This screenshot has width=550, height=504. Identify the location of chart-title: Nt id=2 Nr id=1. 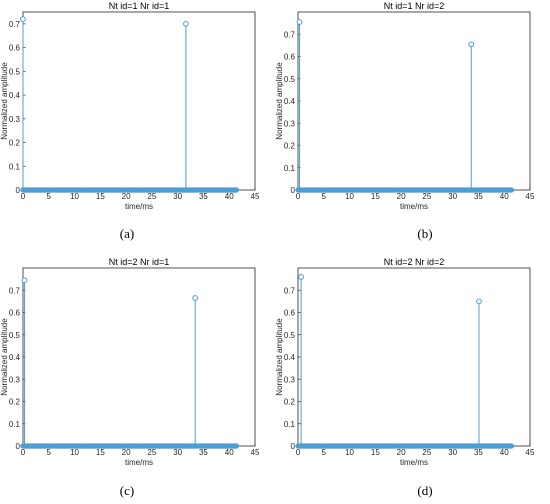
(139, 262).